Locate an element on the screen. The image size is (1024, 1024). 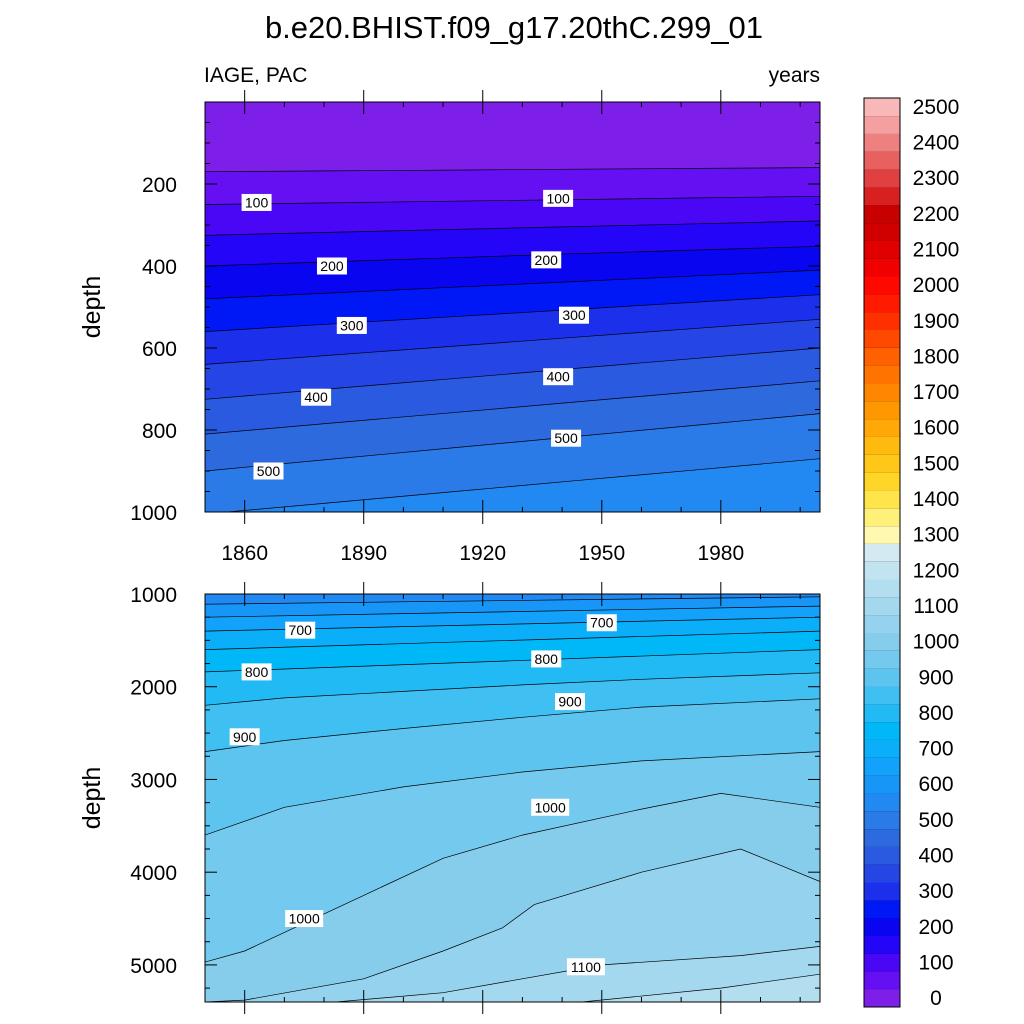
x-tick-label: 1980 is located at coordinates (720, 553).